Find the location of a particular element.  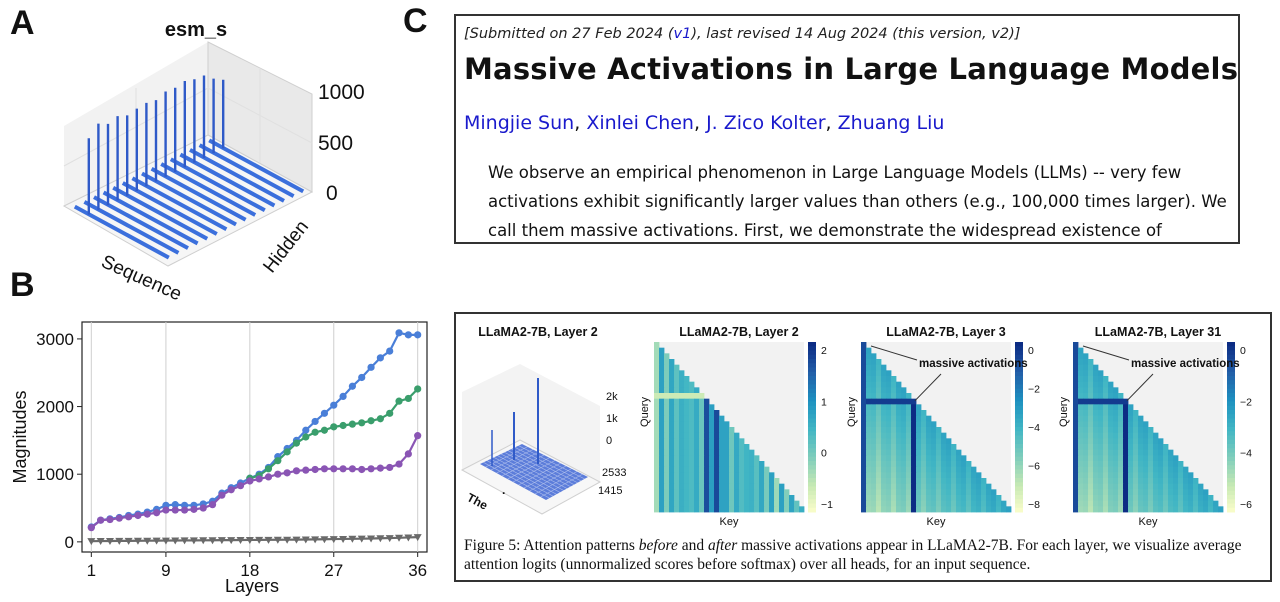

version-v1-link: v1 is located at coordinates (682, 34).